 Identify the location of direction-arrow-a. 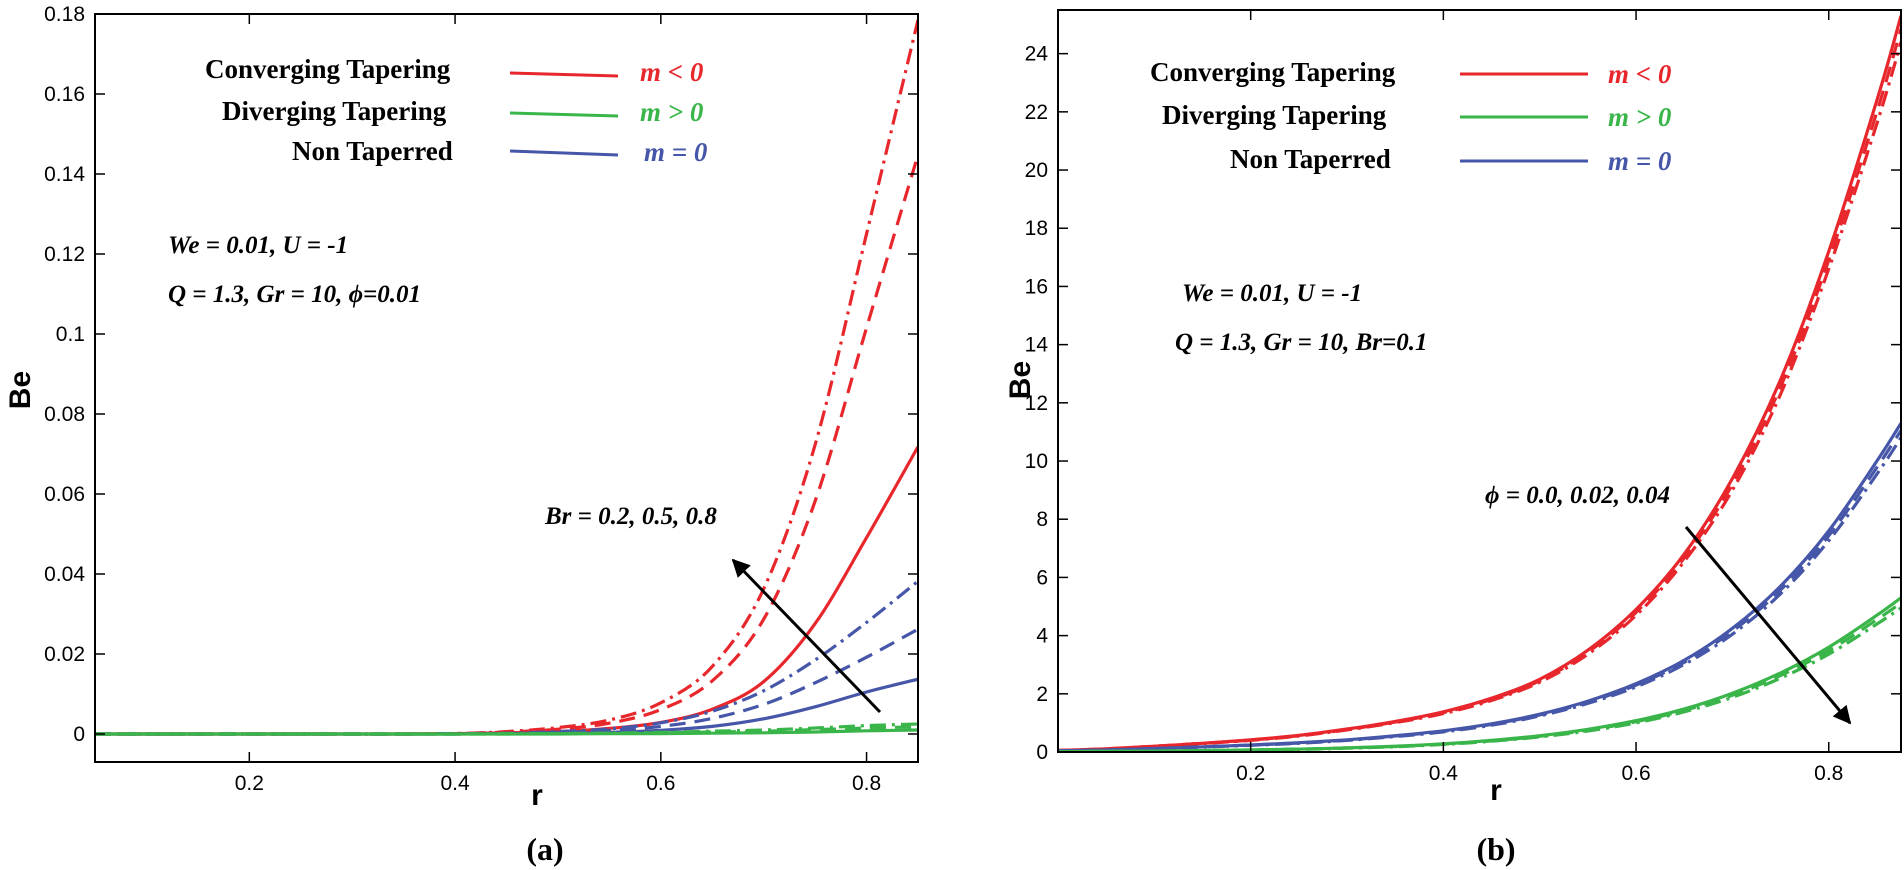
(806, 636).